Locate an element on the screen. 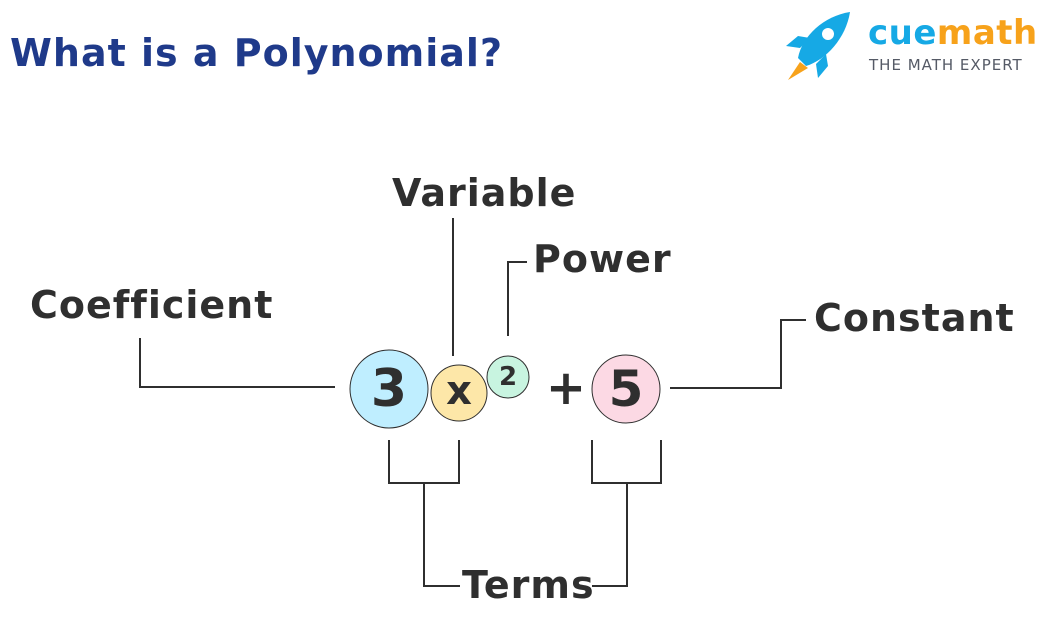  coefficient-connector is located at coordinates (237, 363).